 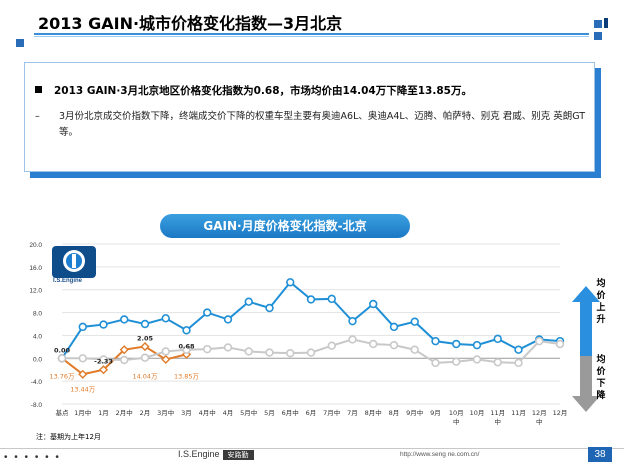 What do you see at coordinates (435, 413) in the screenshot?
I see `x-tick-label: 9月` at bounding box center [435, 413].